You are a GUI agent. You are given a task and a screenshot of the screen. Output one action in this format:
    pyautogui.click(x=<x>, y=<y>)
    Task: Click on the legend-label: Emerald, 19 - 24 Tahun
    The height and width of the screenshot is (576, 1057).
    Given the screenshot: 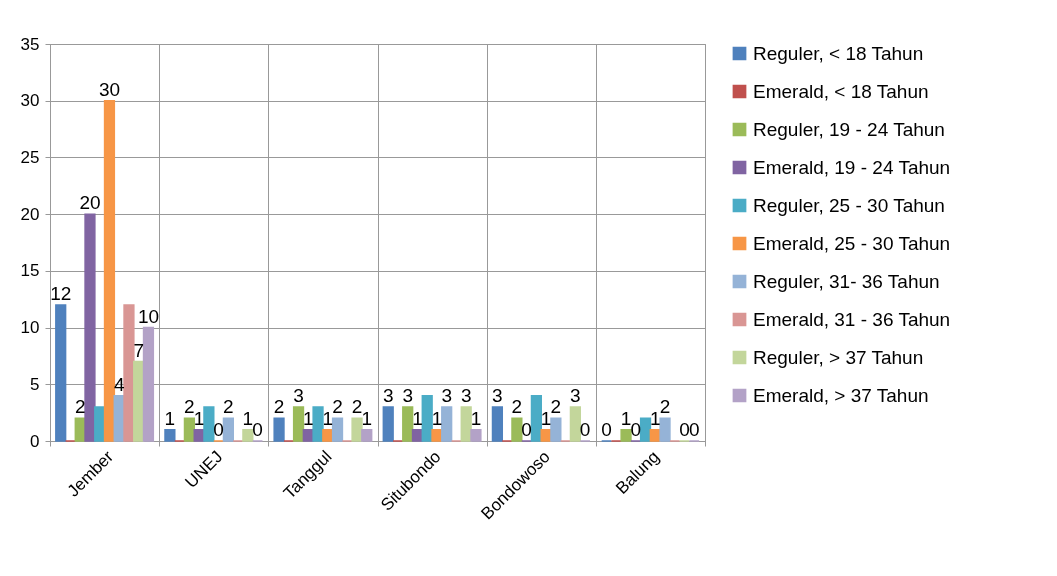 What is the action you would take?
    pyautogui.click(x=852, y=167)
    